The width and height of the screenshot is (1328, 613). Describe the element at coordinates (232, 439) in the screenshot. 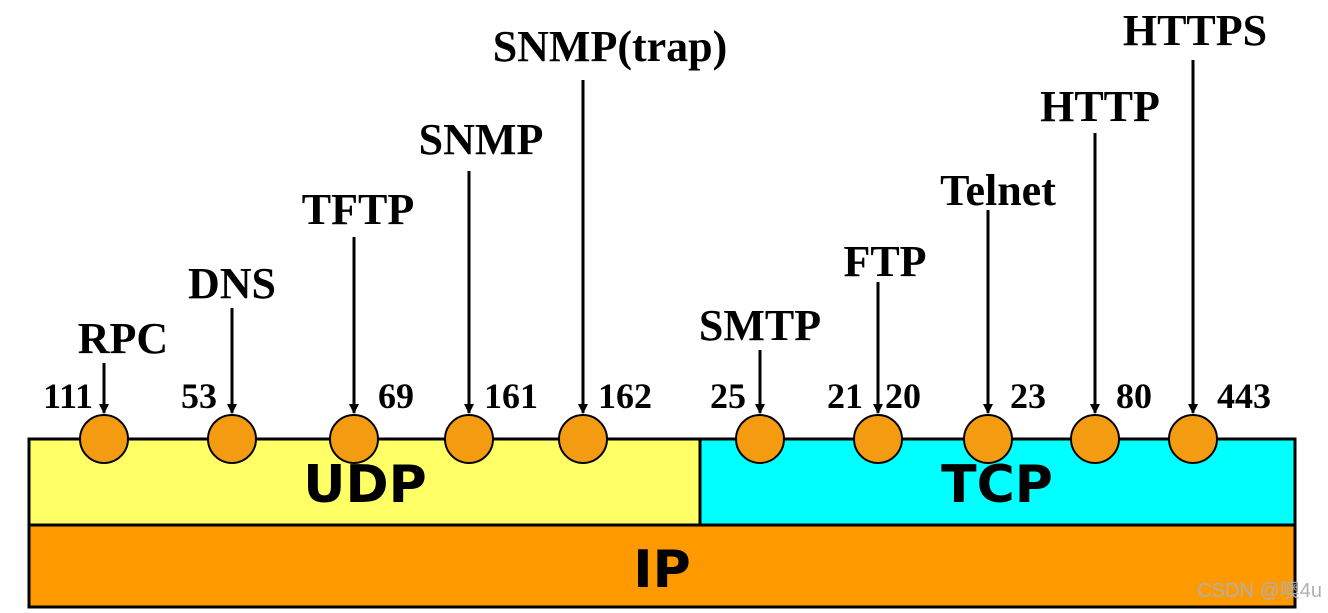

I see `port-circle-dns` at that location.